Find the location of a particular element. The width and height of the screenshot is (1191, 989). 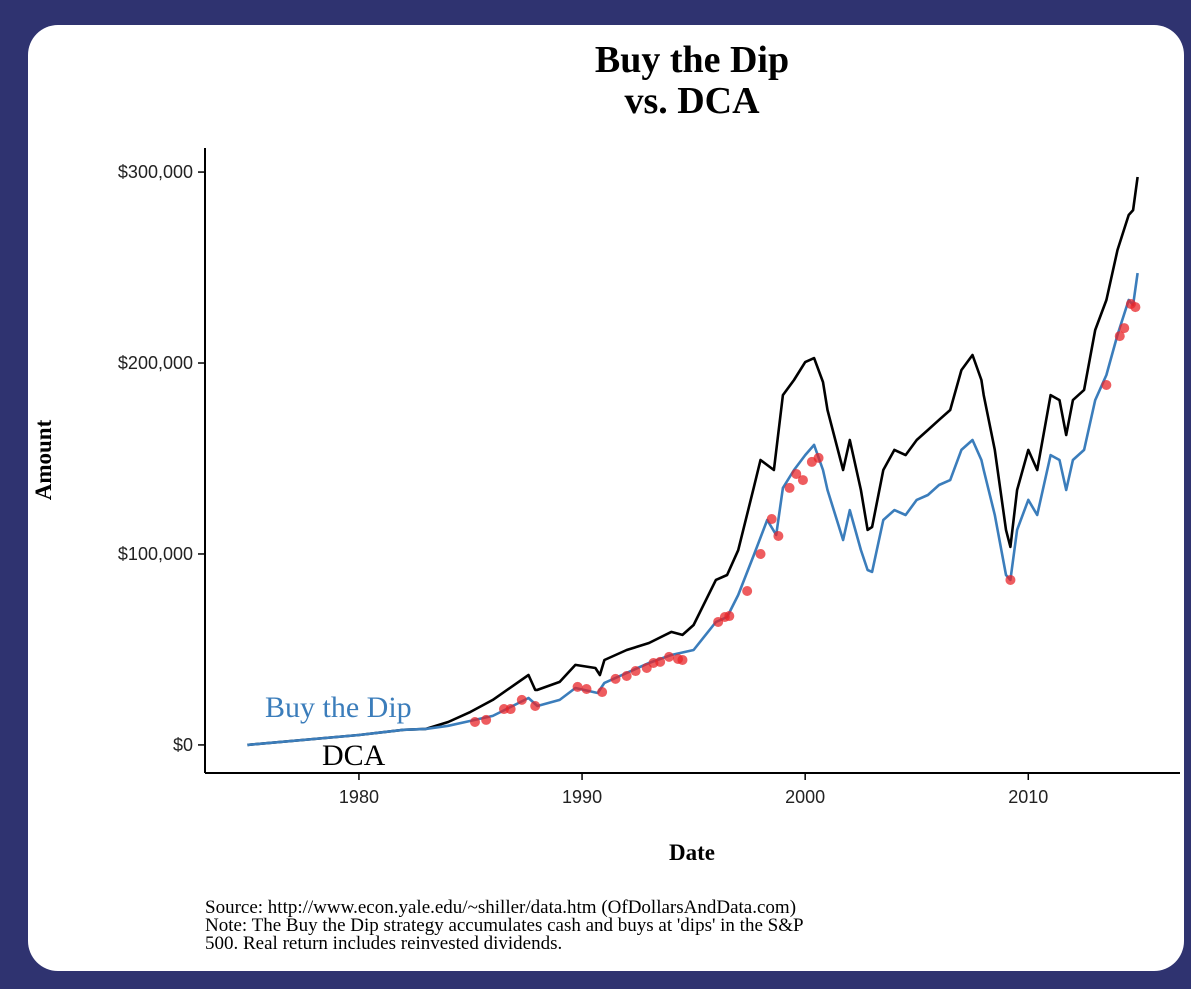

chart-title: Buy the Dip is located at coordinates (692, 60).